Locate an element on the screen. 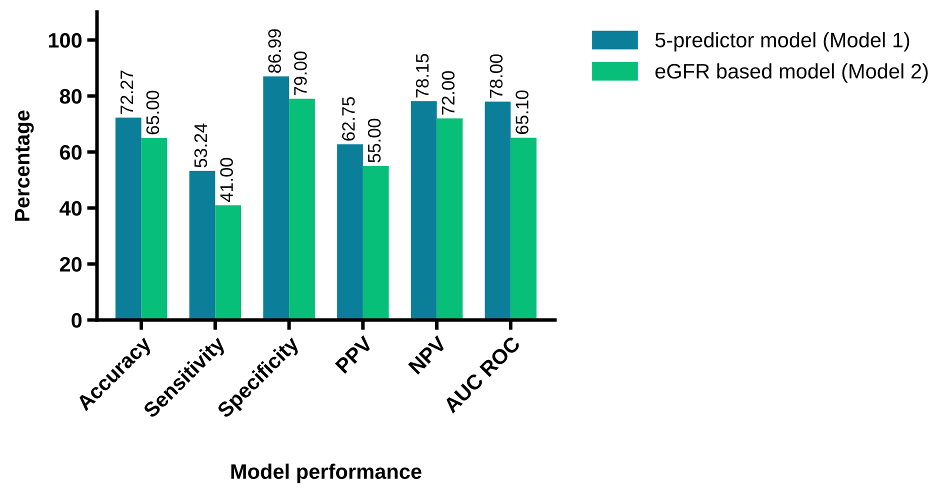  text: 78.15 is located at coordinates (422, 76).